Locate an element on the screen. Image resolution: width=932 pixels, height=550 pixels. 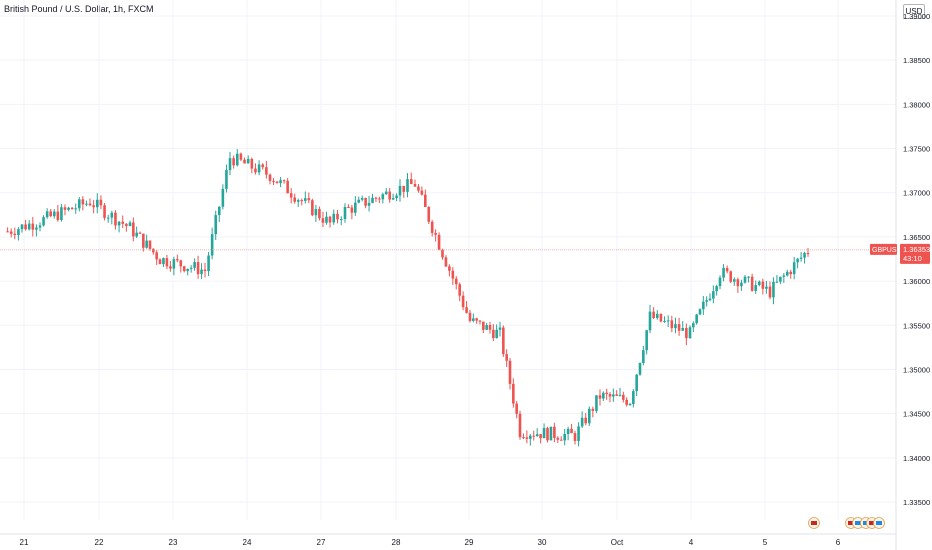
symbol-tag is located at coordinates (883, 249).